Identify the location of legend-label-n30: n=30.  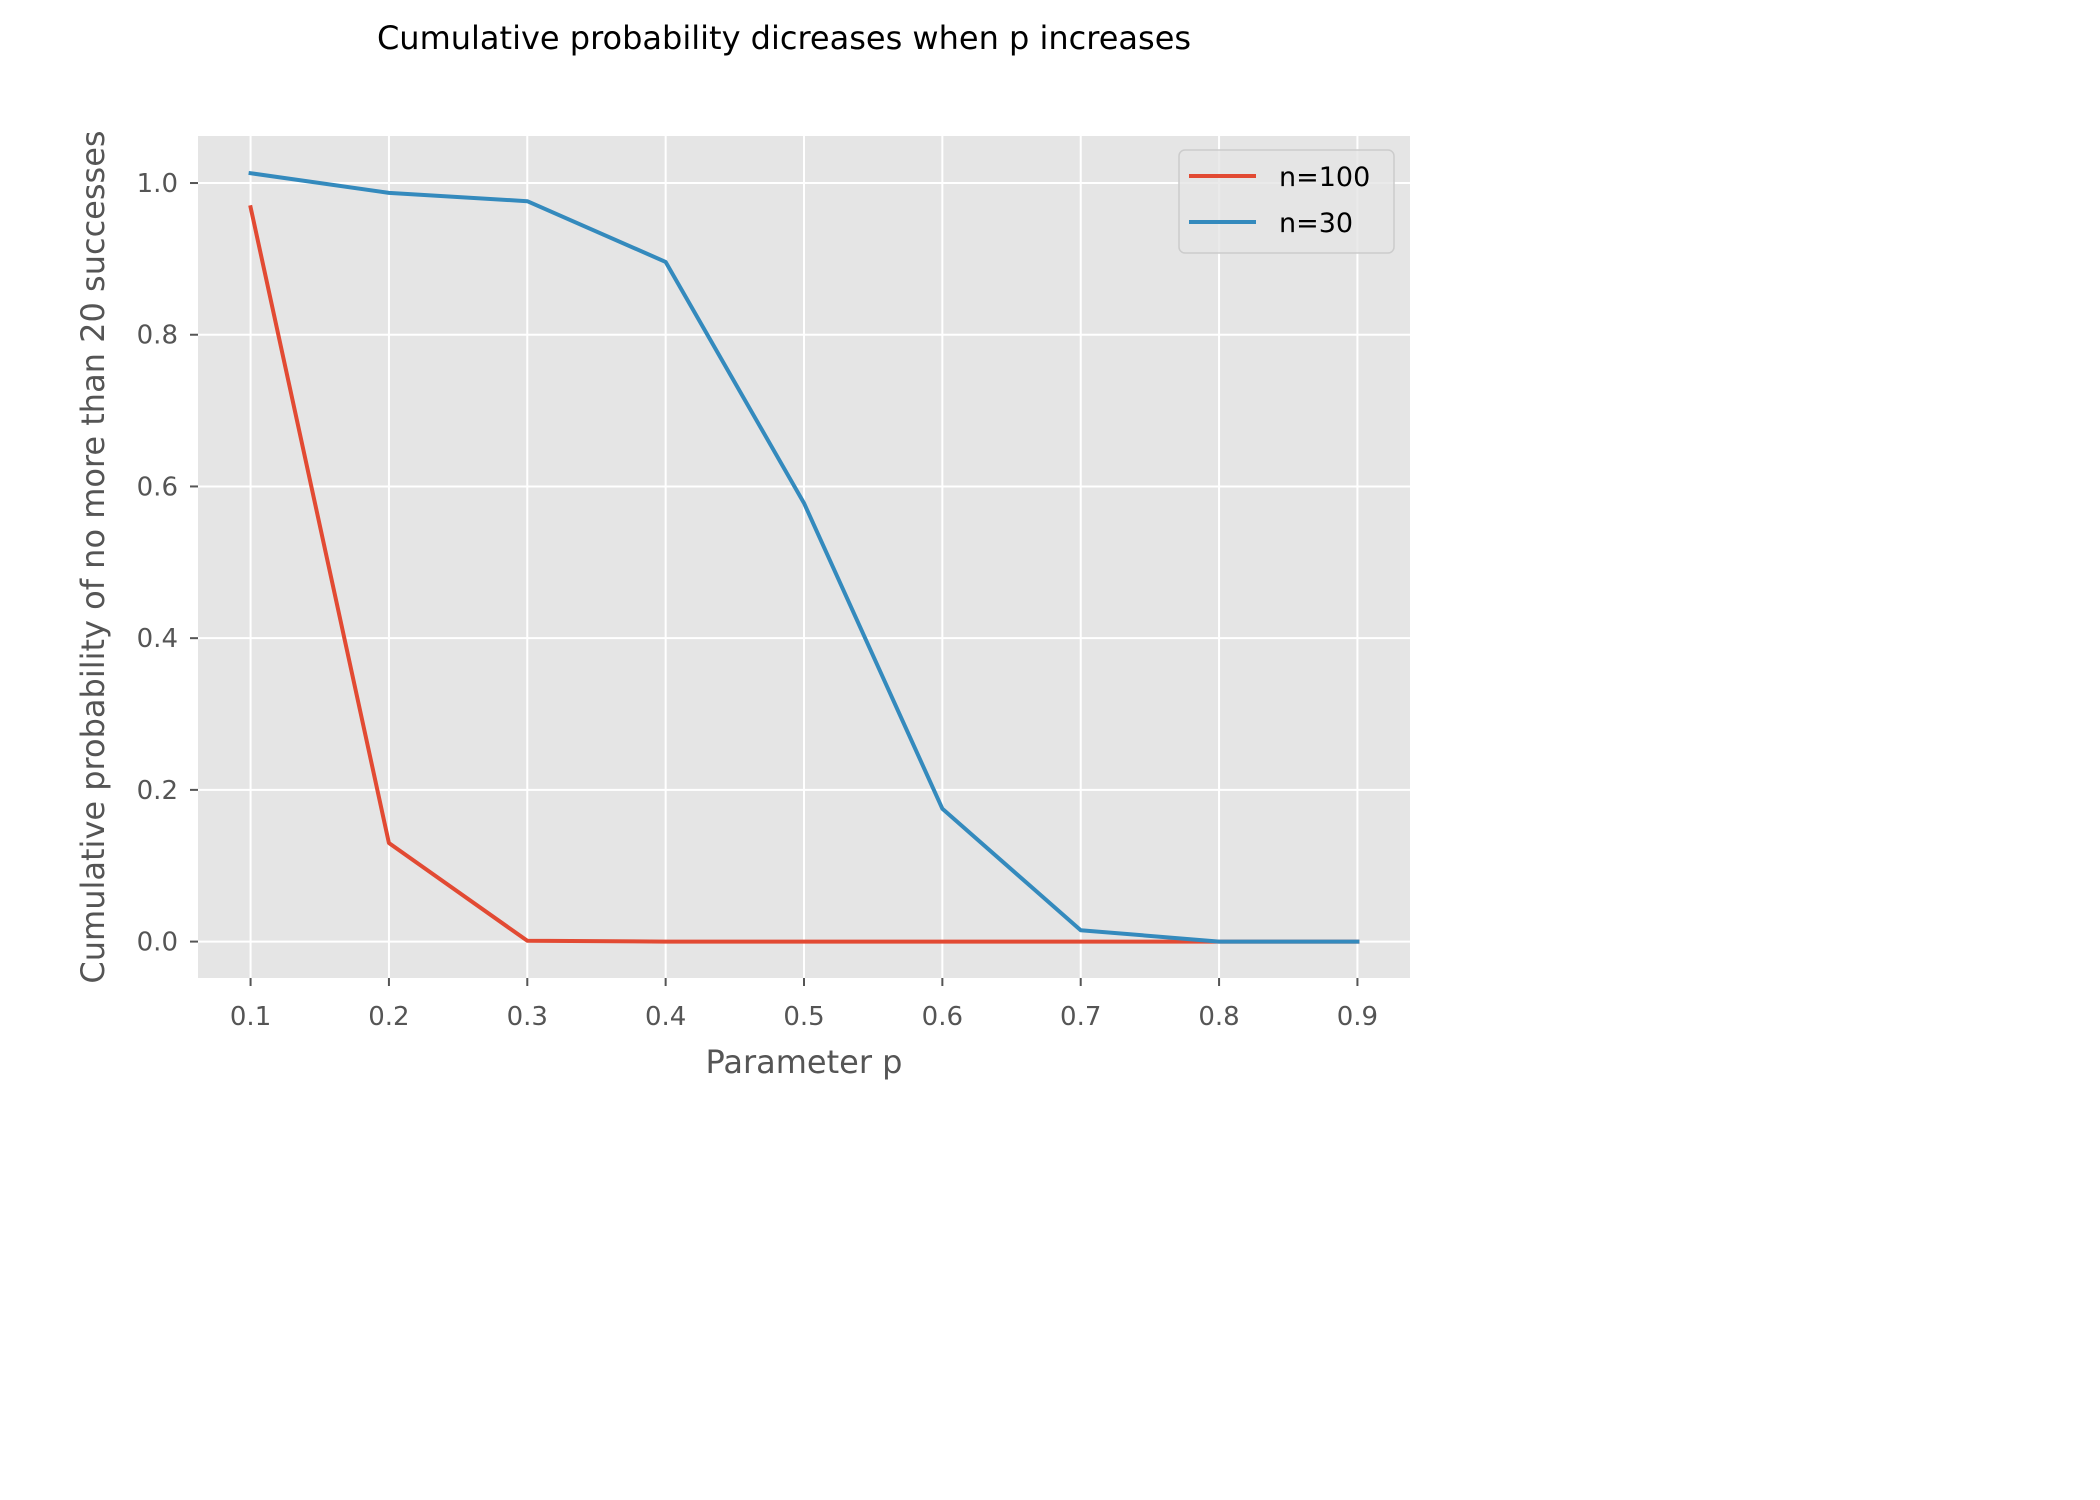
(1316, 223).